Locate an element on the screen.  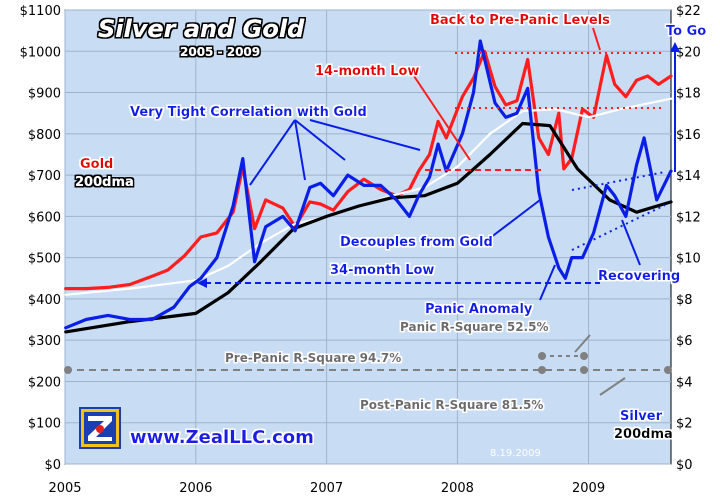
x-tick-label: 2005 is located at coordinates (64, 488).